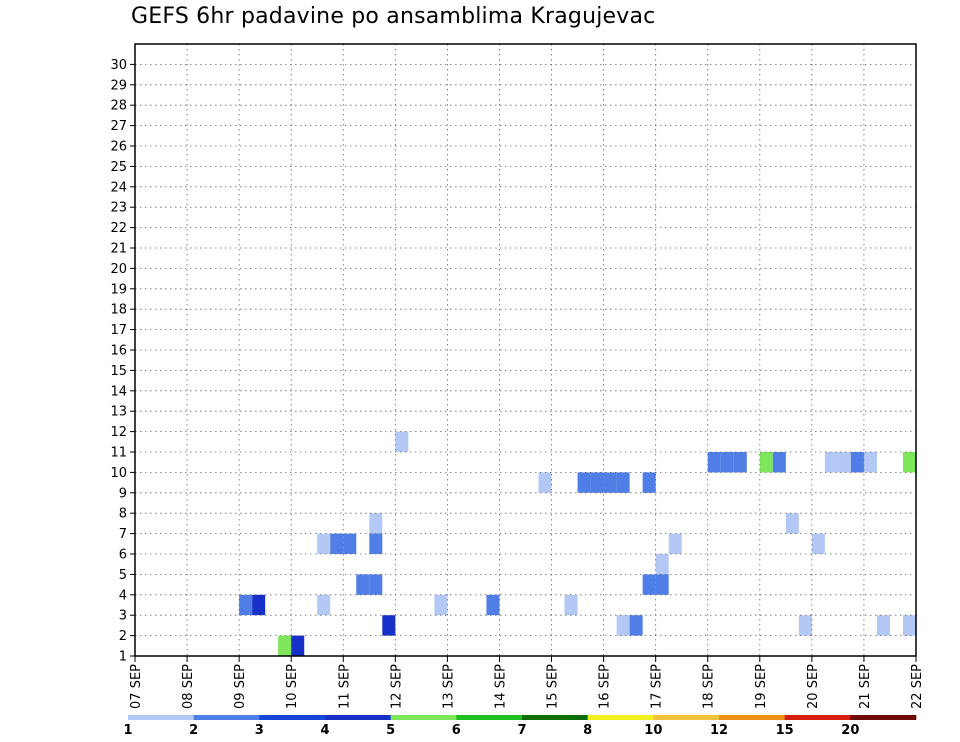 This screenshot has width=960, height=742. I want to click on x-tick-label: 15 SEP, so click(553, 686).